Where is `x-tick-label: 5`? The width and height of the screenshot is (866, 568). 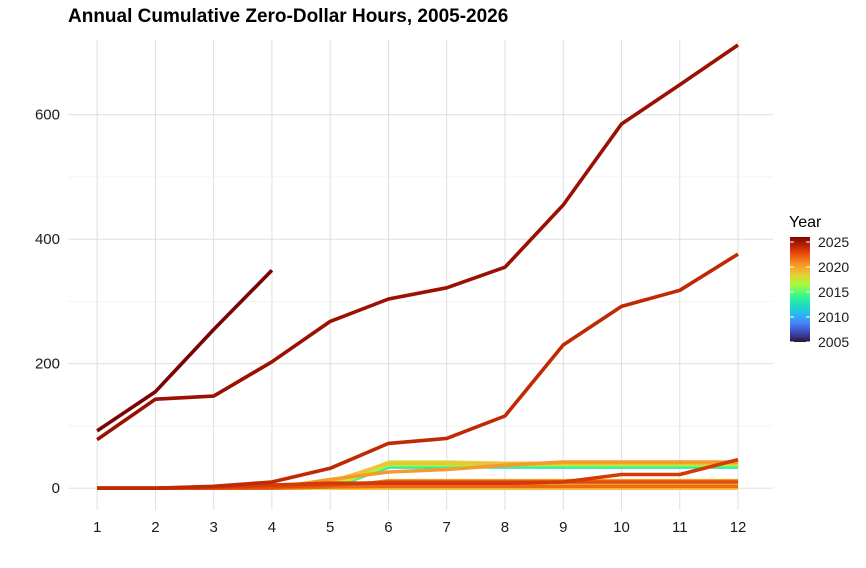
x-tick-label: 5 is located at coordinates (330, 527).